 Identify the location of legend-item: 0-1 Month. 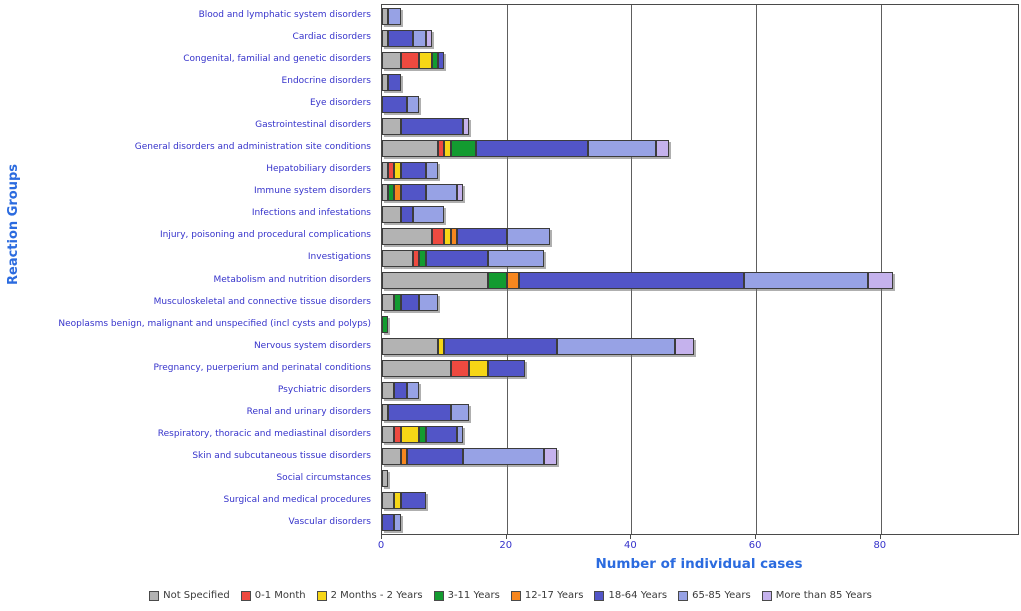
(273, 595).